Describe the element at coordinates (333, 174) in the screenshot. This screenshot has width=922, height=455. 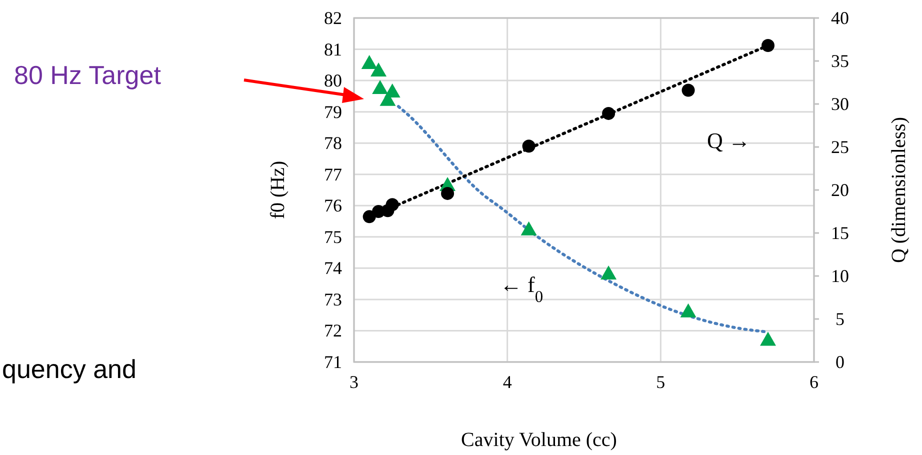
I see `y-tick-label: 77` at that location.